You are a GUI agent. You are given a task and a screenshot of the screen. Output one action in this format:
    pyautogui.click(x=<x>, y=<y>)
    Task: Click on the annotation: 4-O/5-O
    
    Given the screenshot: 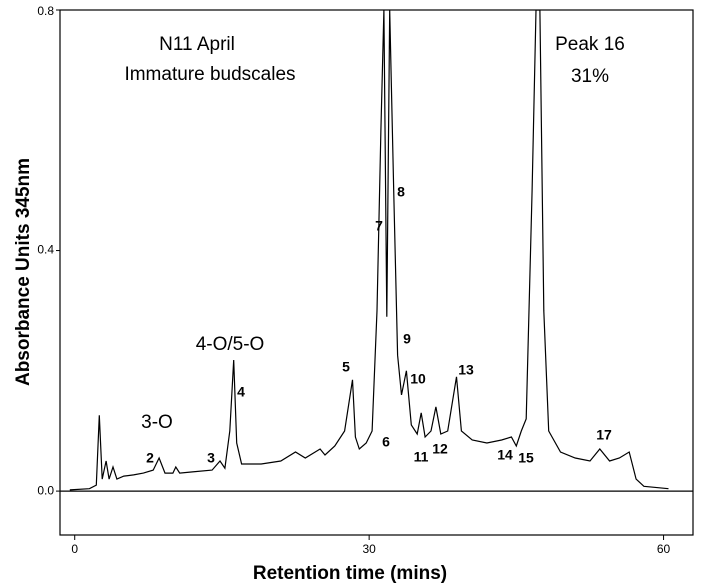 What is the action you would take?
    pyautogui.click(x=230, y=344)
    